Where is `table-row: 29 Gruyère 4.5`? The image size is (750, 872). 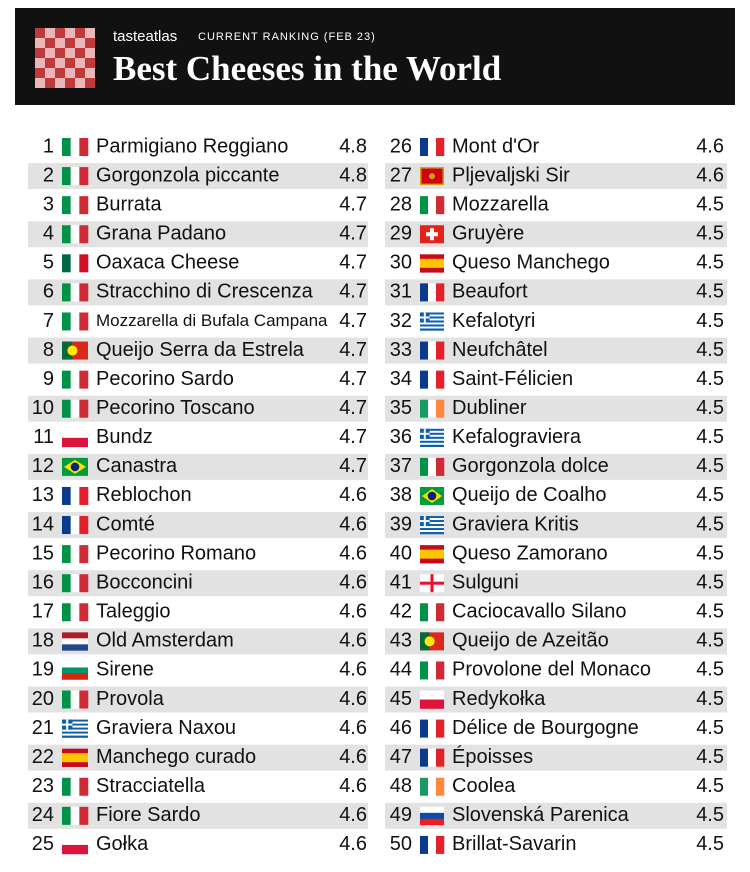 table-row: 29 Gruyère 4.5 is located at coordinates (556, 234).